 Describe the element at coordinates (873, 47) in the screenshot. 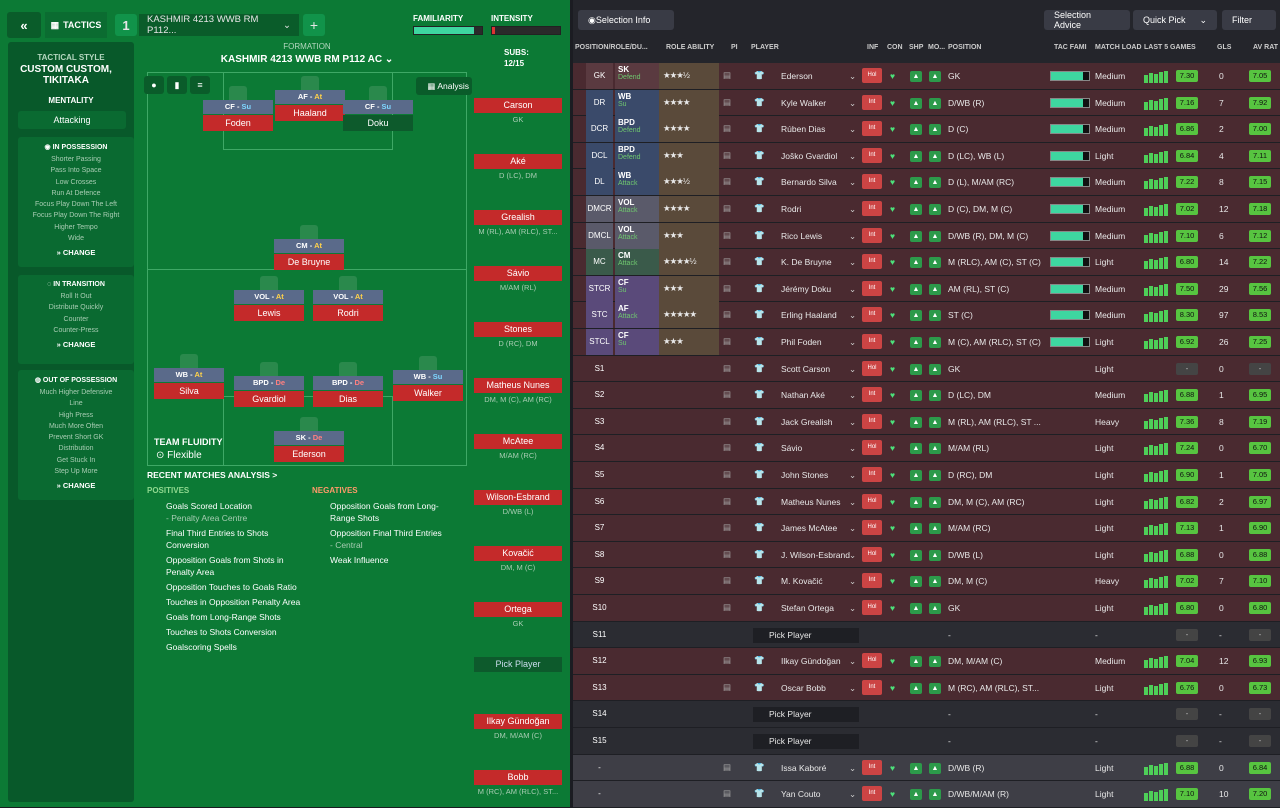

I see `column-header: INF` at that location.